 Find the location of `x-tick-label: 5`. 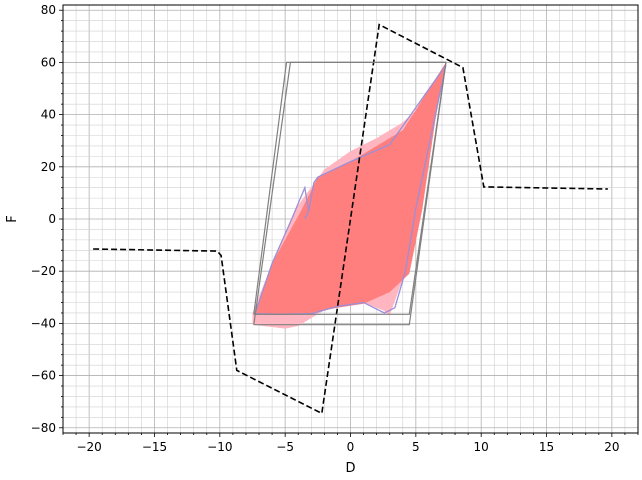

x-tick-label: 5 is located at coordinates (416, 447).